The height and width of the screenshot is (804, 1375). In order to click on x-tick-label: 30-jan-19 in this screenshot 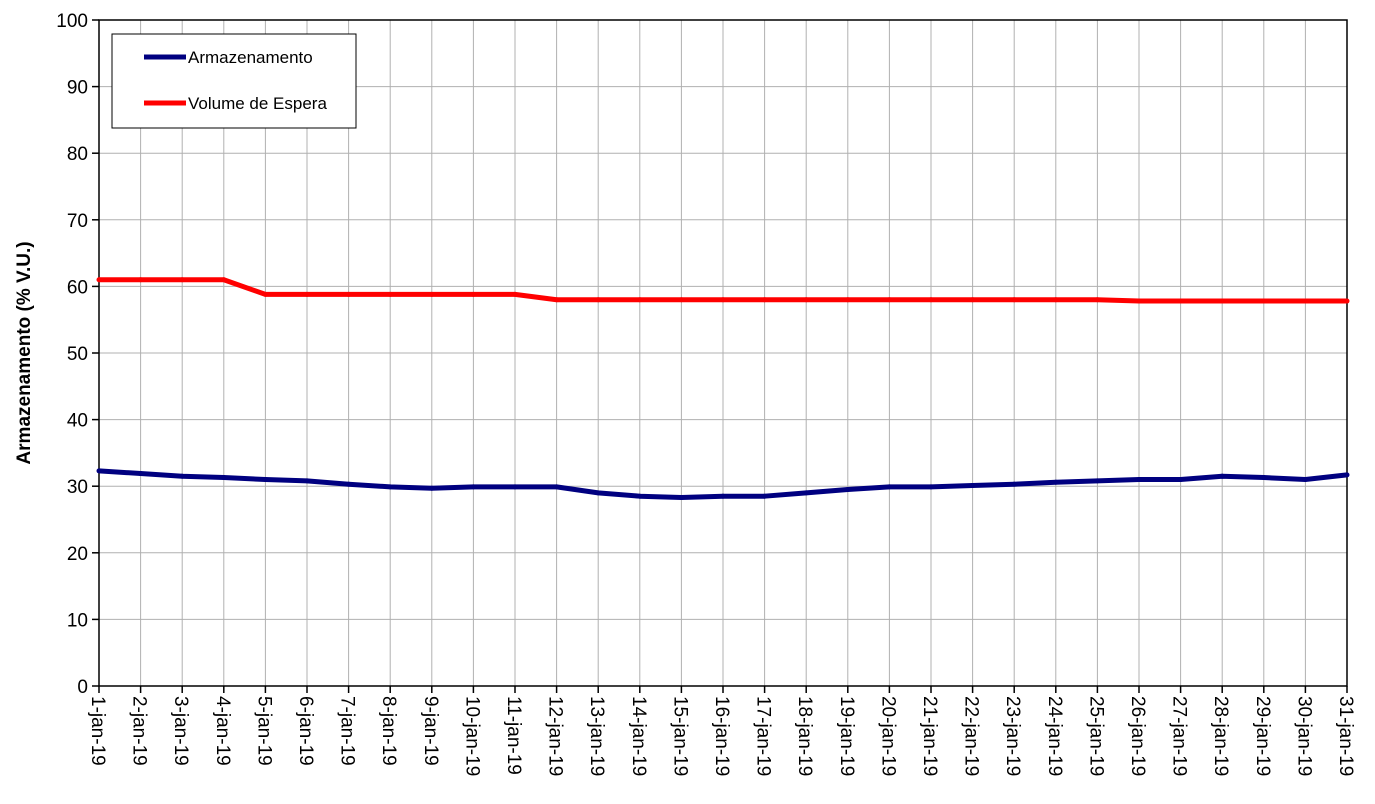, I will do `click(1303, 736)`.